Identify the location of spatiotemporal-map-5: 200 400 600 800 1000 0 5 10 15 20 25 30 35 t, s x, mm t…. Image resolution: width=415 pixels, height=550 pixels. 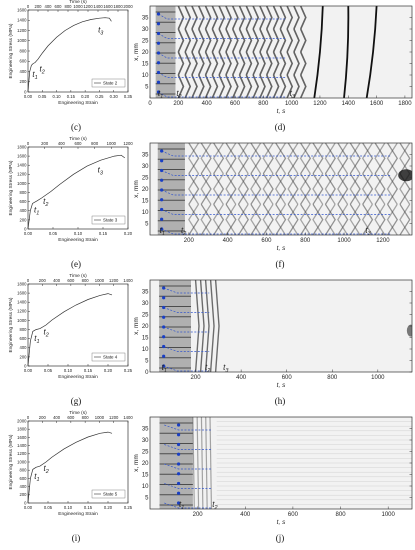
(273, 334).